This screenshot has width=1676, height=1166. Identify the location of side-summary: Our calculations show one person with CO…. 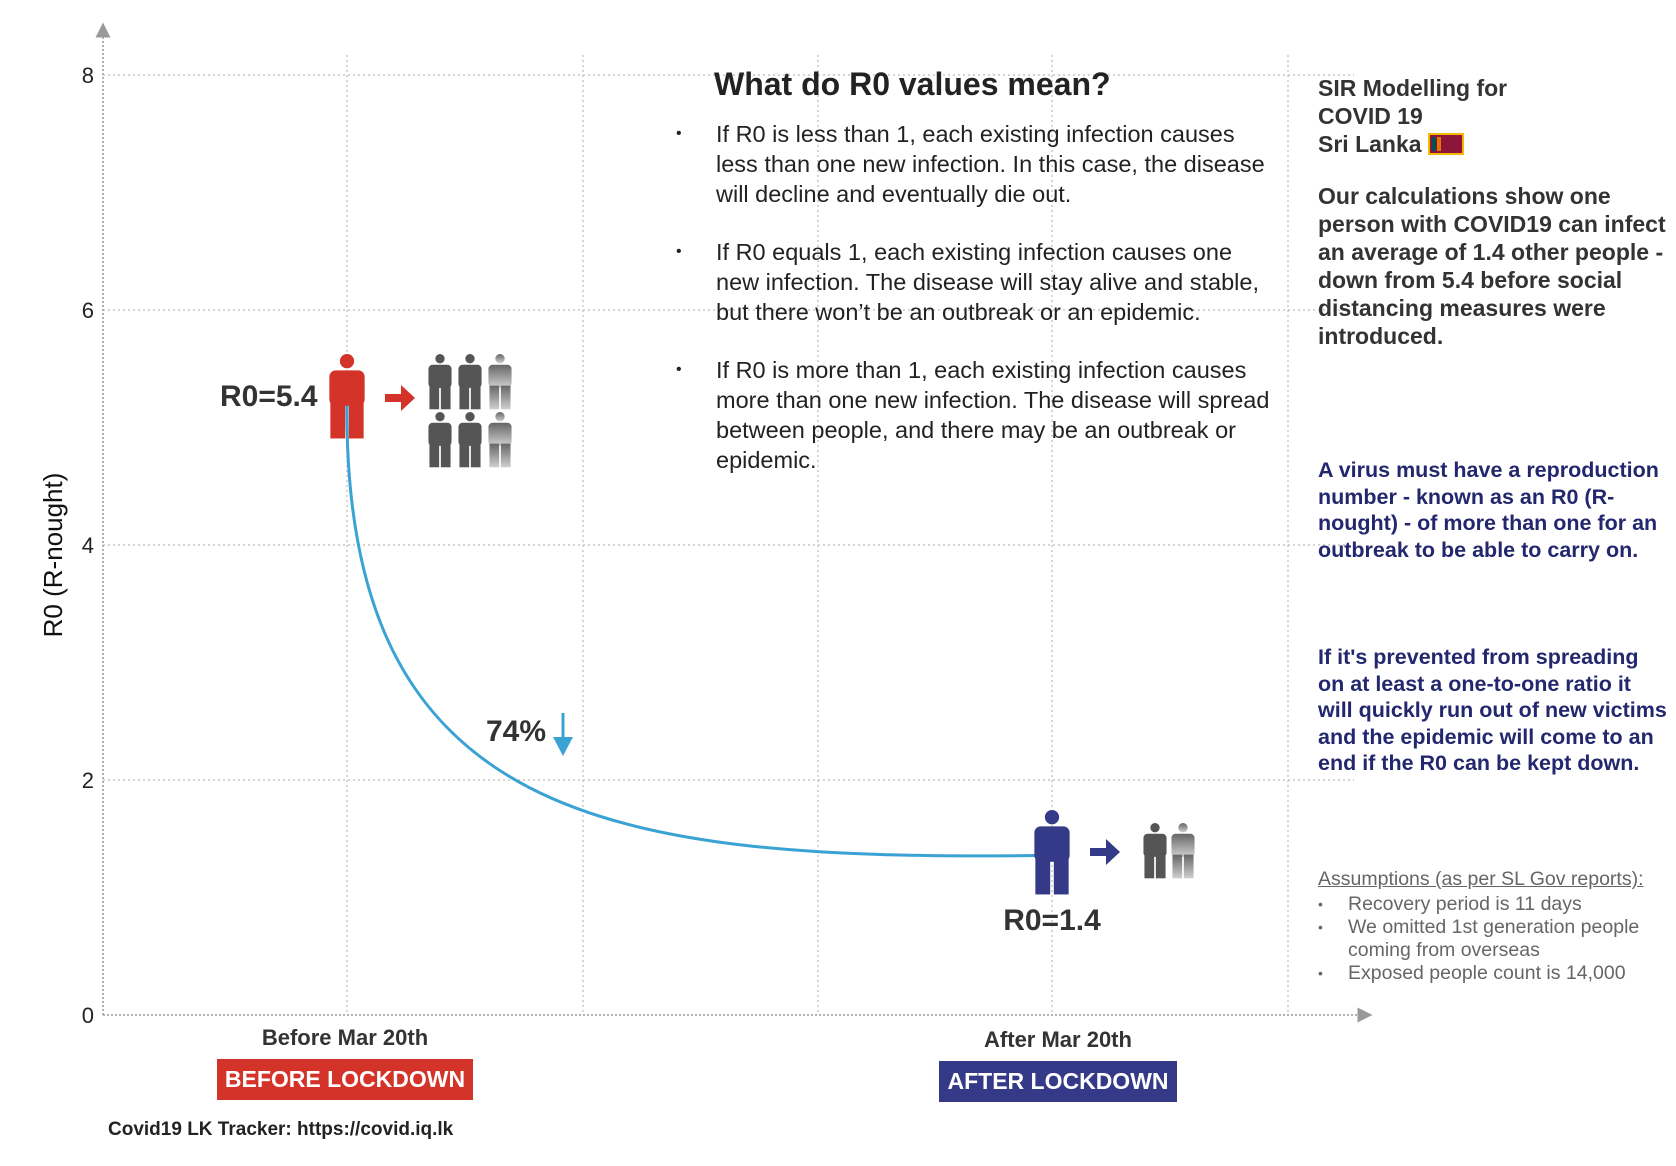
(1492, 266).